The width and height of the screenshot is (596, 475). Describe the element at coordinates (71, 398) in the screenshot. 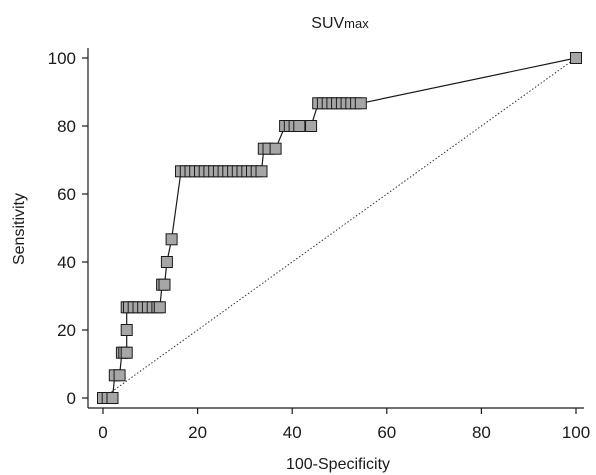

I see `y-tick-label-0: 0` at that location.